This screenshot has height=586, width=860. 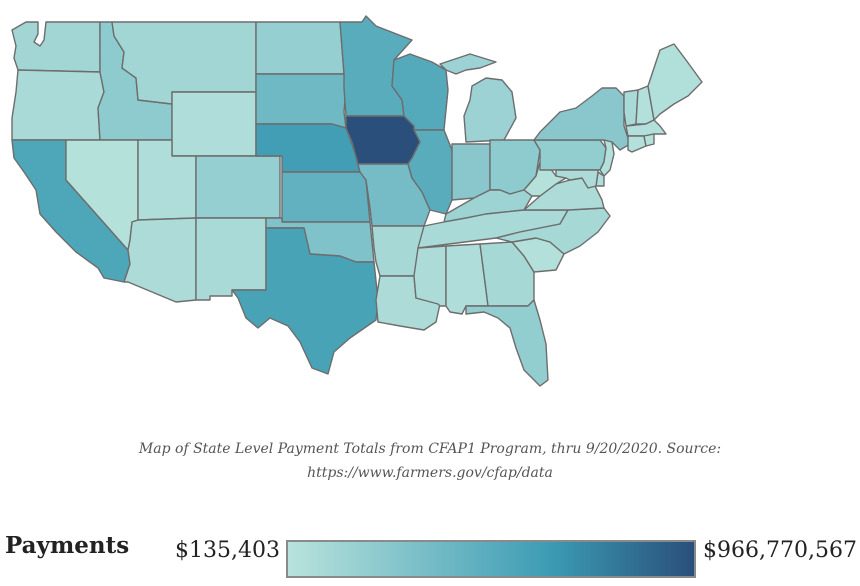 I want to click on state-pa, so click(x=570, y=155).